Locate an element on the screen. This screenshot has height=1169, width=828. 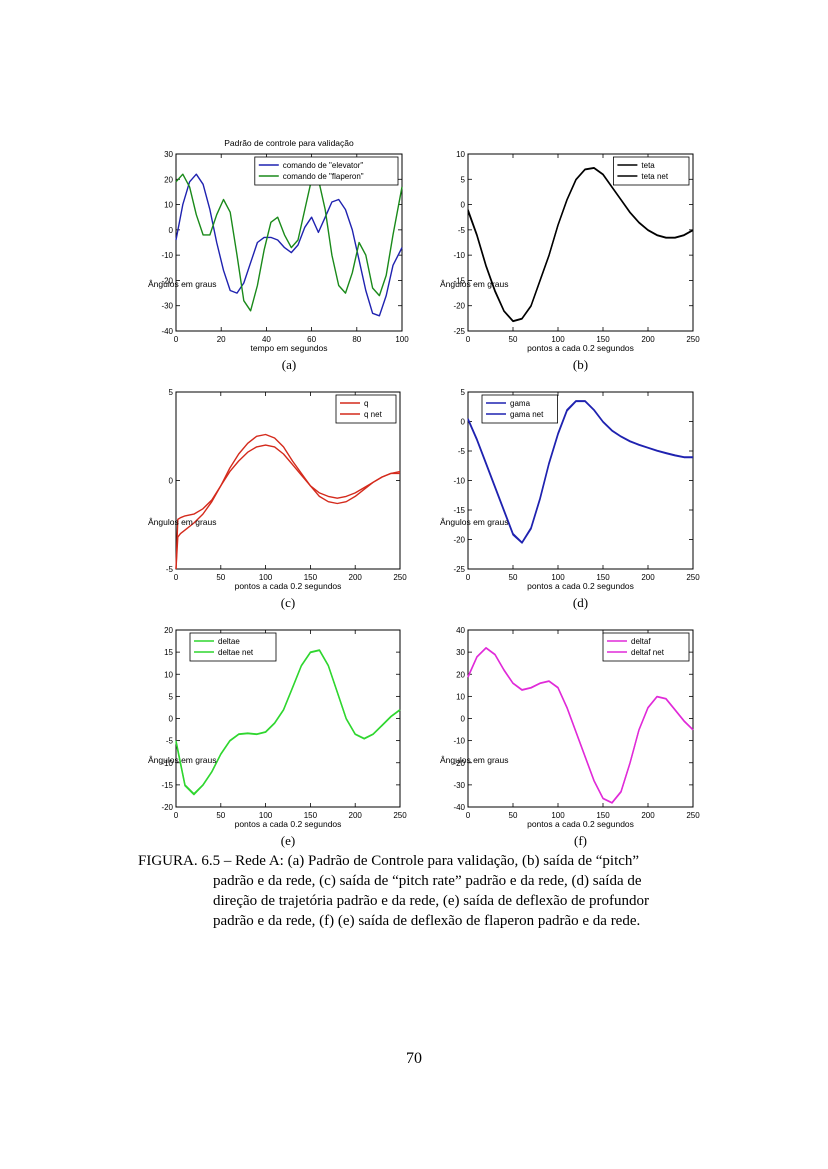
y-tick-label: 15 is located at coordinates (168, 652).